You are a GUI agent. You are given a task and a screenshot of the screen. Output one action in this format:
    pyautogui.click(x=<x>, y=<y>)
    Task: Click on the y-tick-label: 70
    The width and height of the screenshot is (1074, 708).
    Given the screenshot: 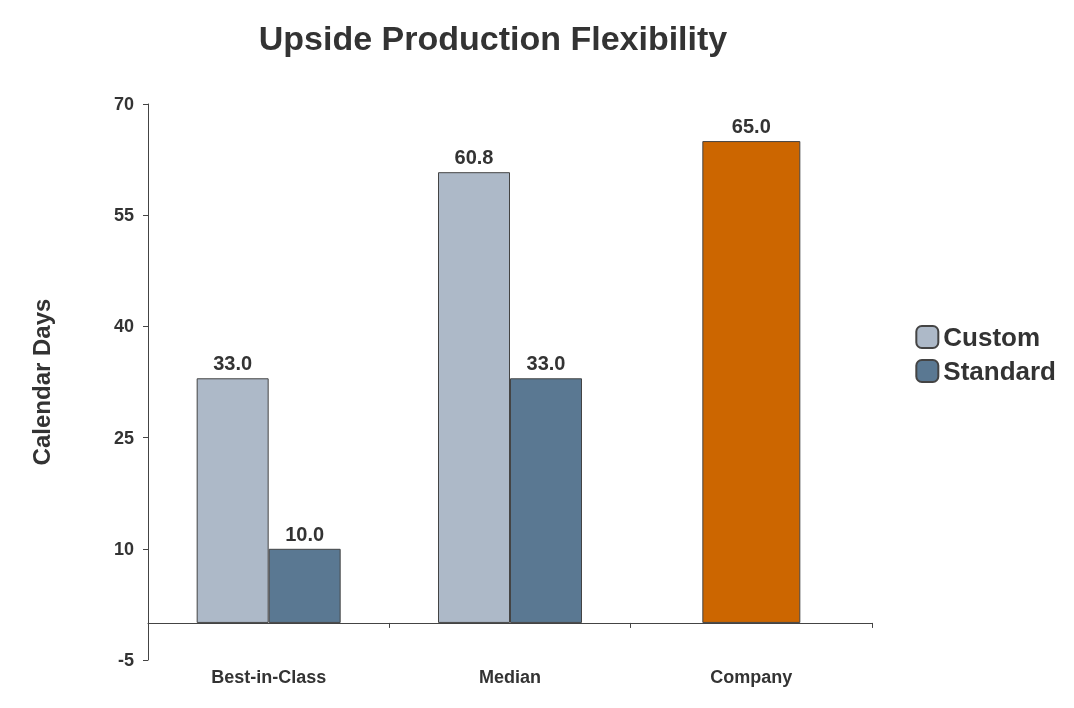 What is the action you would take?
    pyautogui.click(x=123, y=104)
    